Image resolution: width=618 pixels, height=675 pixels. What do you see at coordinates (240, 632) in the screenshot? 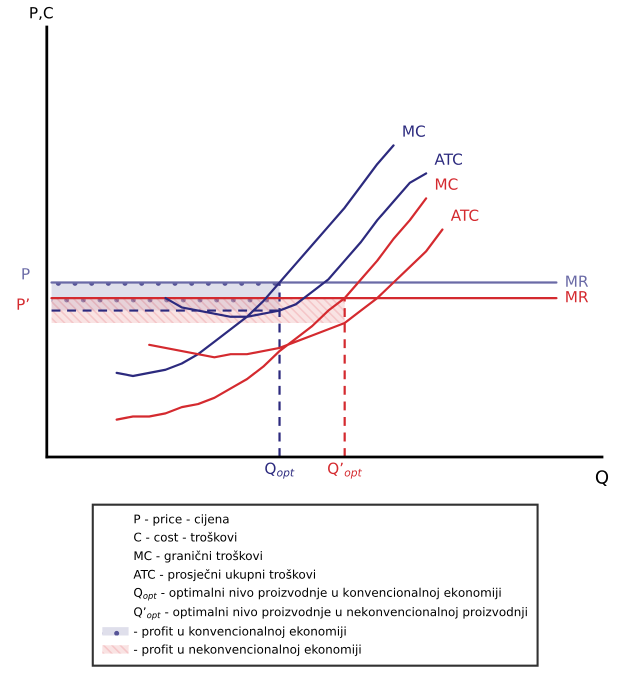
I see `text: - profit u konvencionalnoj ekonomiji` at bounding box center [240, 632].